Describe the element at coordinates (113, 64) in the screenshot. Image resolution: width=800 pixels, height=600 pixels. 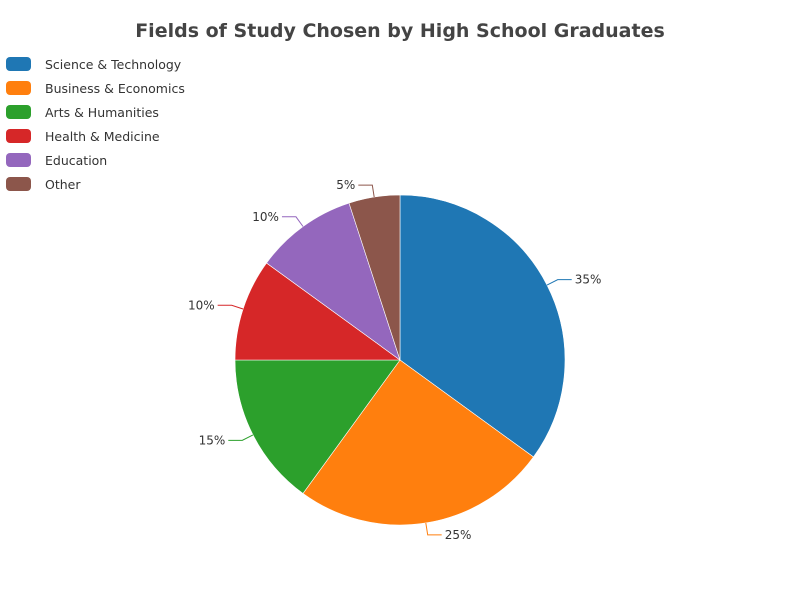
I see `legend-label: Science & Technology` at that location.